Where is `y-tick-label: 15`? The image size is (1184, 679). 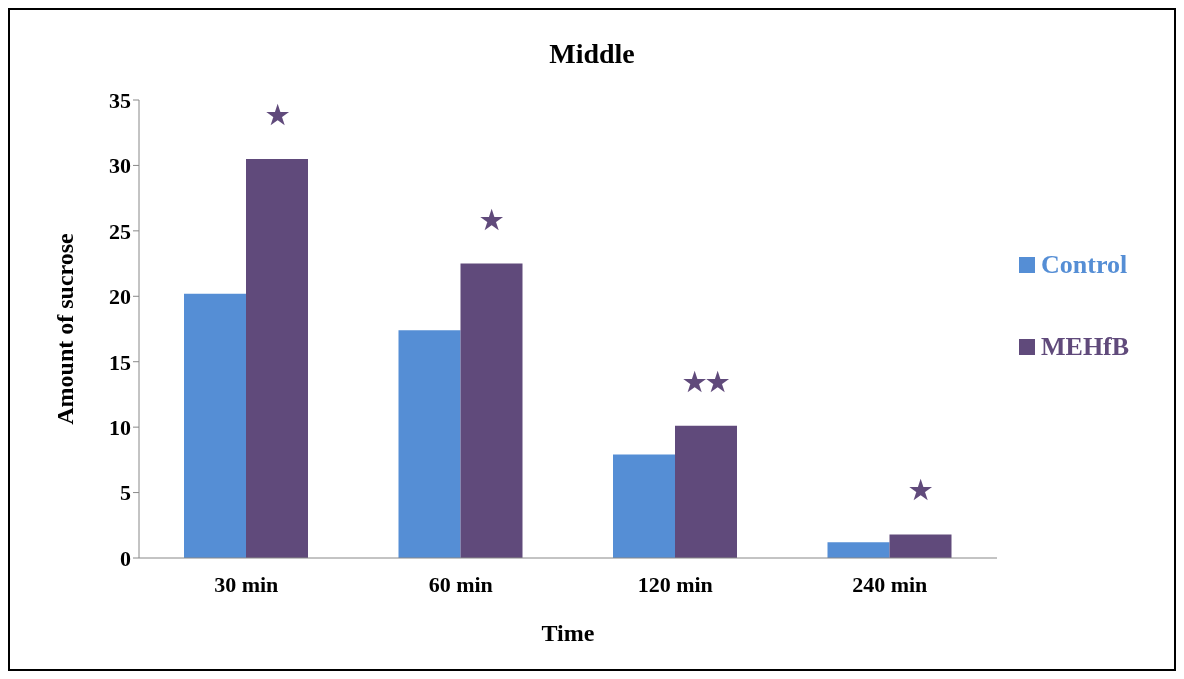 y-tick-label: 15 is located at coordinates (120, 362).